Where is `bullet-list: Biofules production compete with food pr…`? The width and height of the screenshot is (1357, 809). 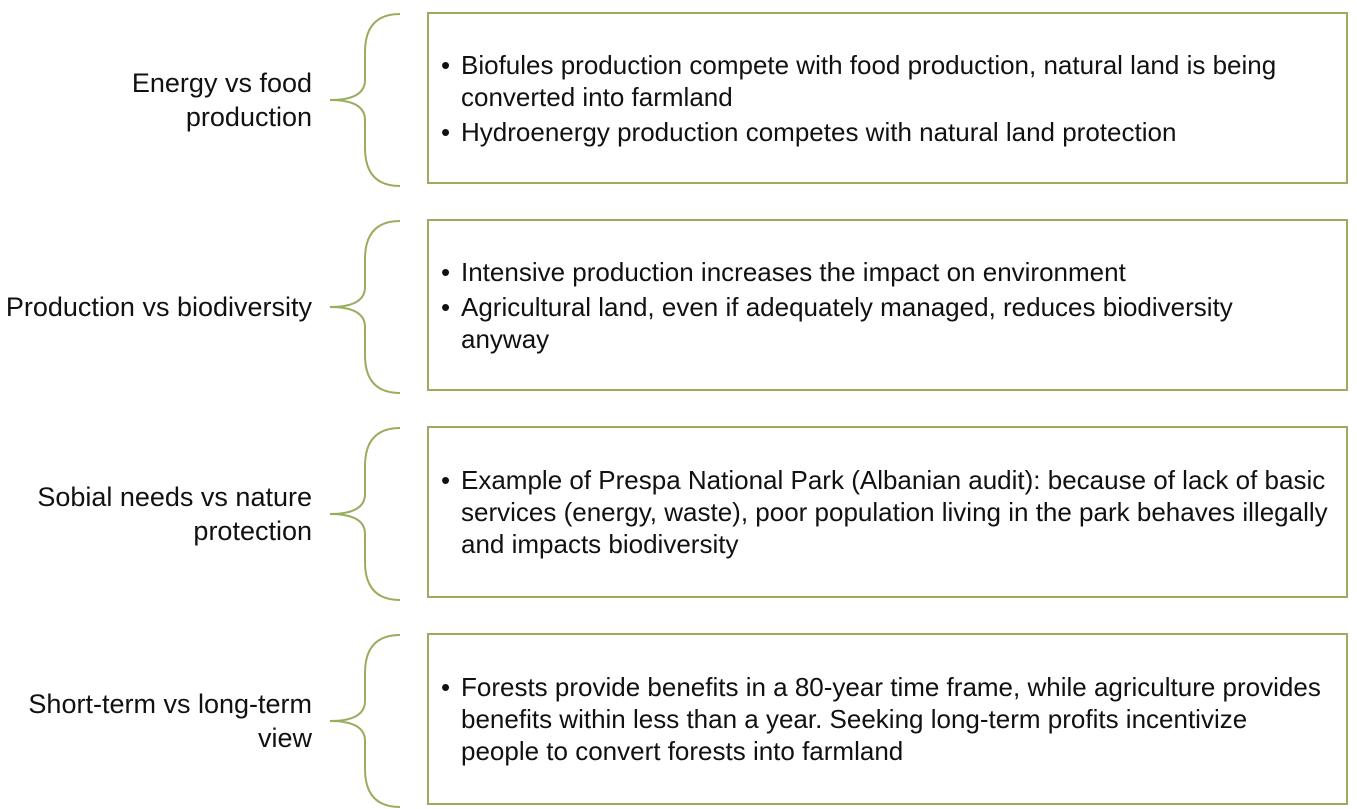
bullet-list: Biofules production compete with food pr… is located at coordinates (887, 98).